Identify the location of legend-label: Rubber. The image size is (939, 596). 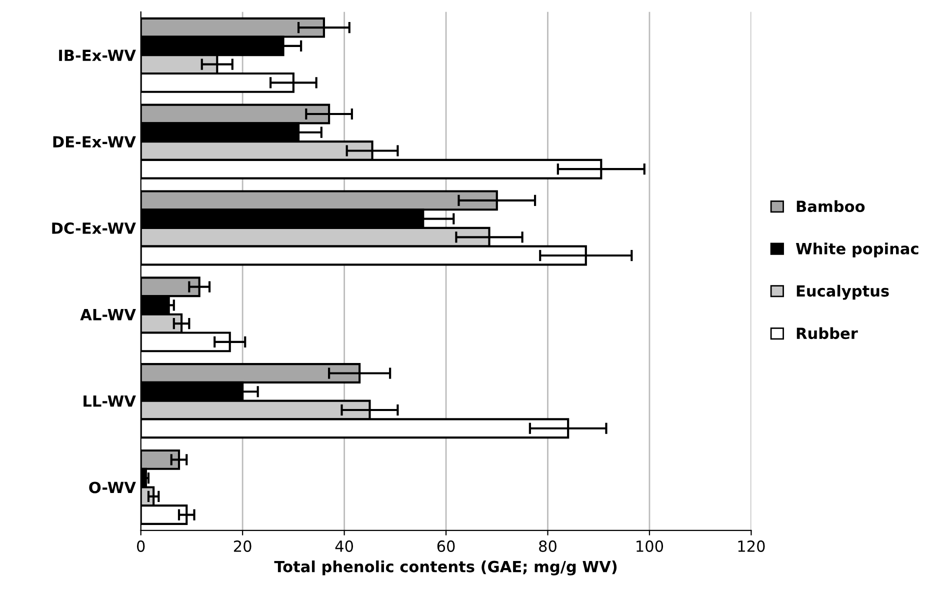
(827, 333).